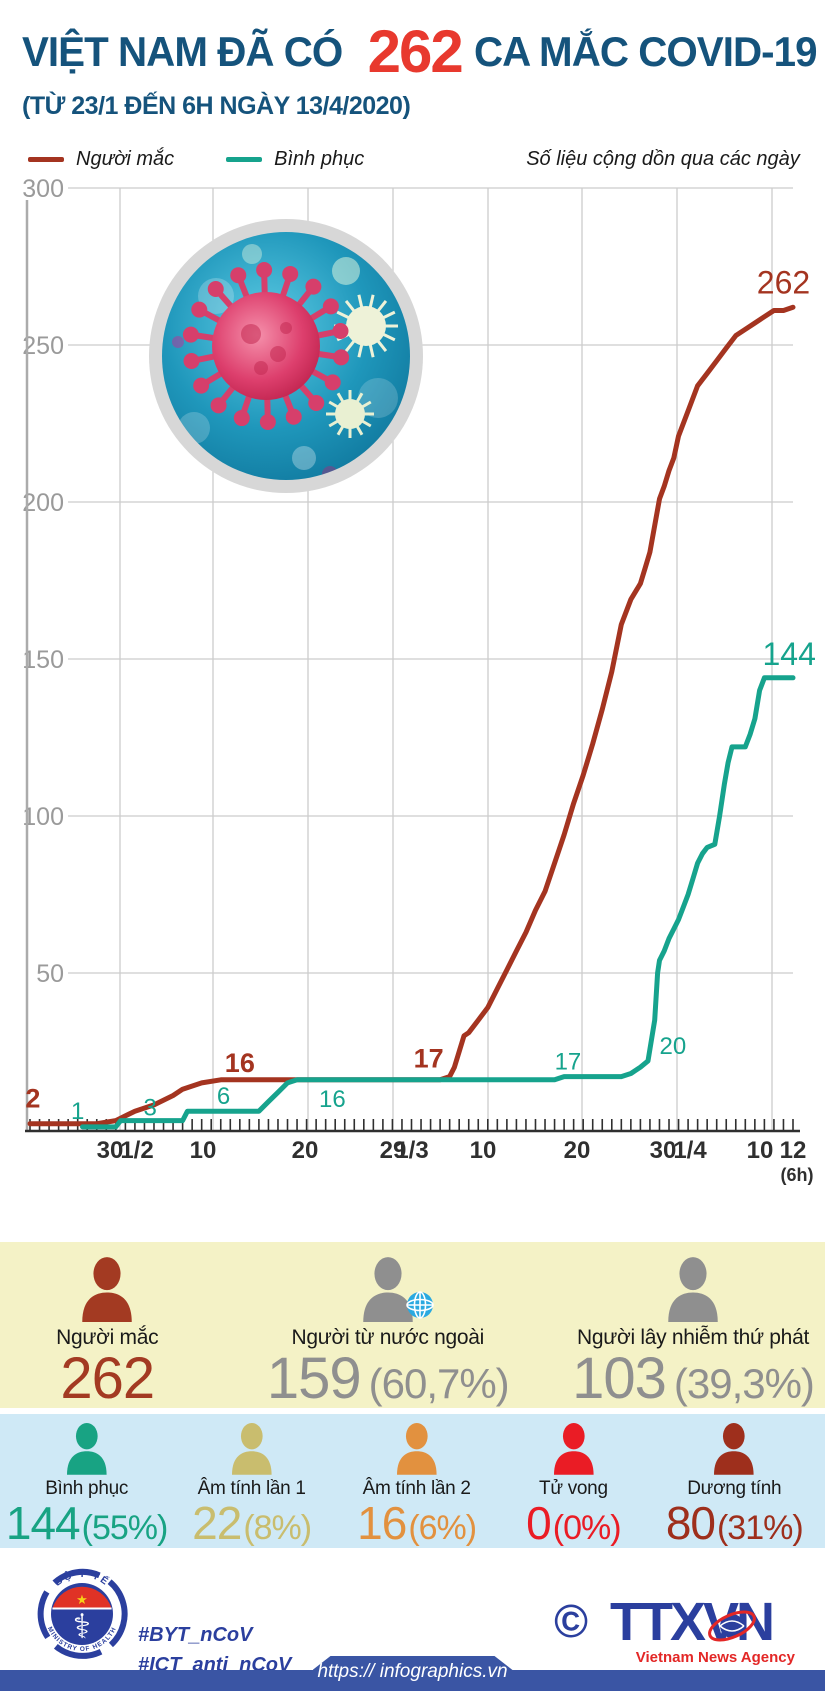 Image resolution: width=825 pixels, height=1691 pixels. What do you see at coordinates (107, 1325) in the screenshot?
I see `stat-người-mắc: Người mắc 262` at bounding box center [107, 1325].